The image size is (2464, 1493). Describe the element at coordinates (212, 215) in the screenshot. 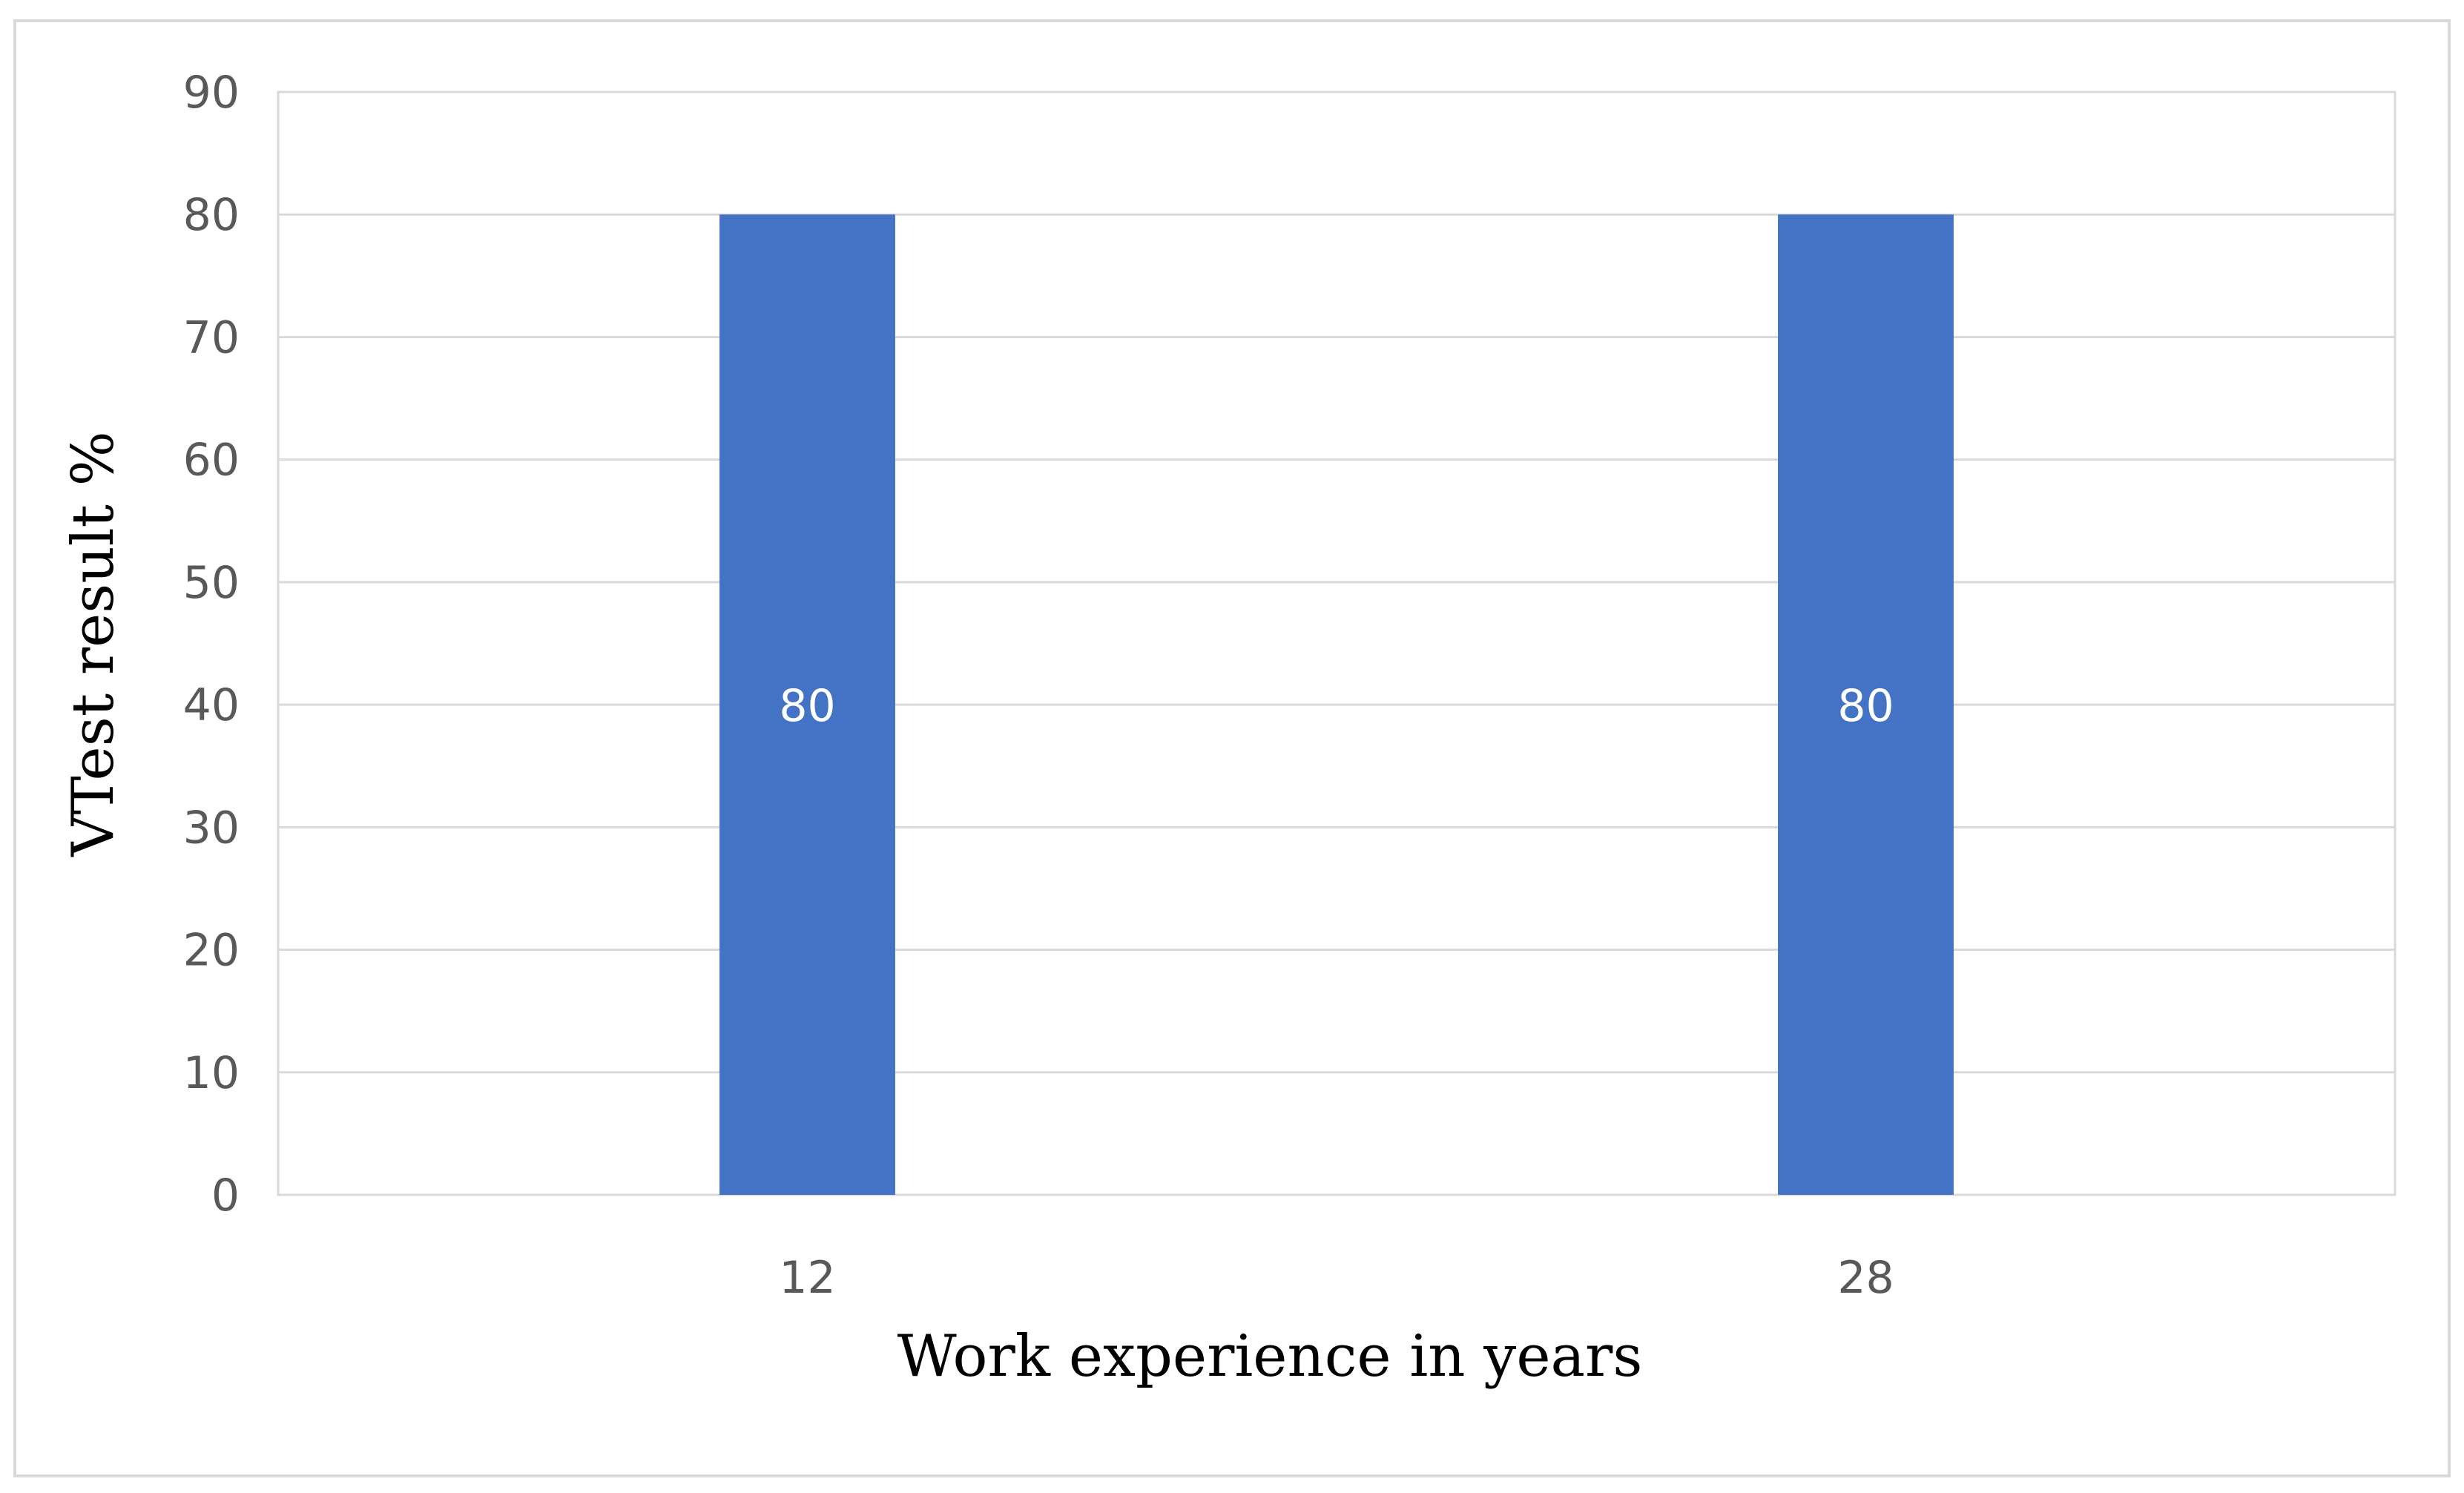

I see `y-tick-label: 80` at that location.